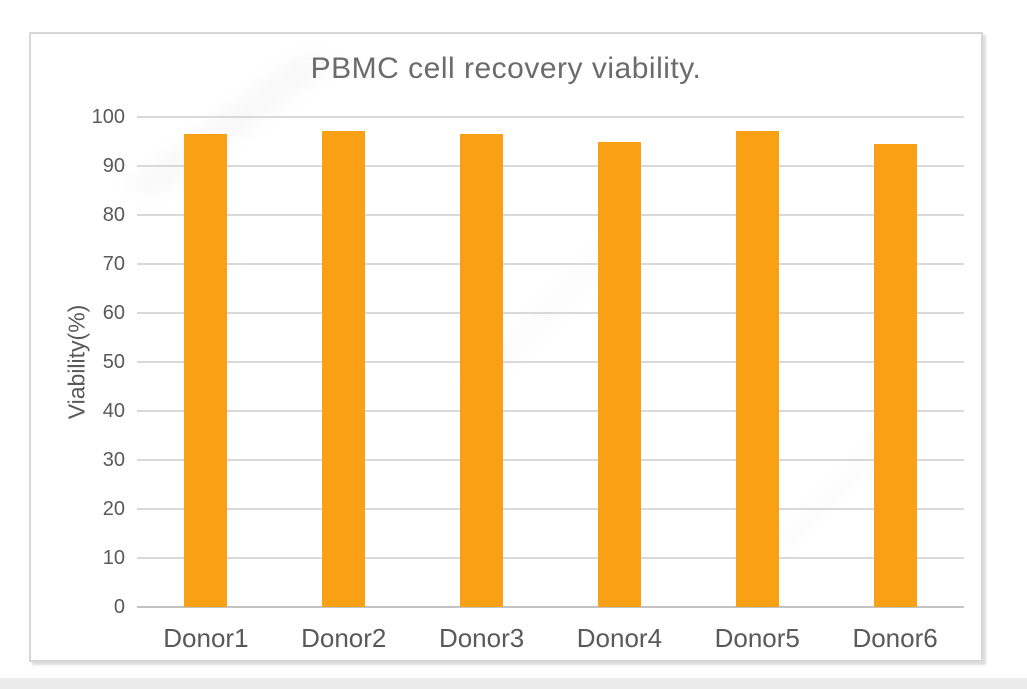  What do you see at coordinates (206, 638) in the screenshot?
I see `x-category-label-donor1: Donor1` at bounding box center [206, 638].